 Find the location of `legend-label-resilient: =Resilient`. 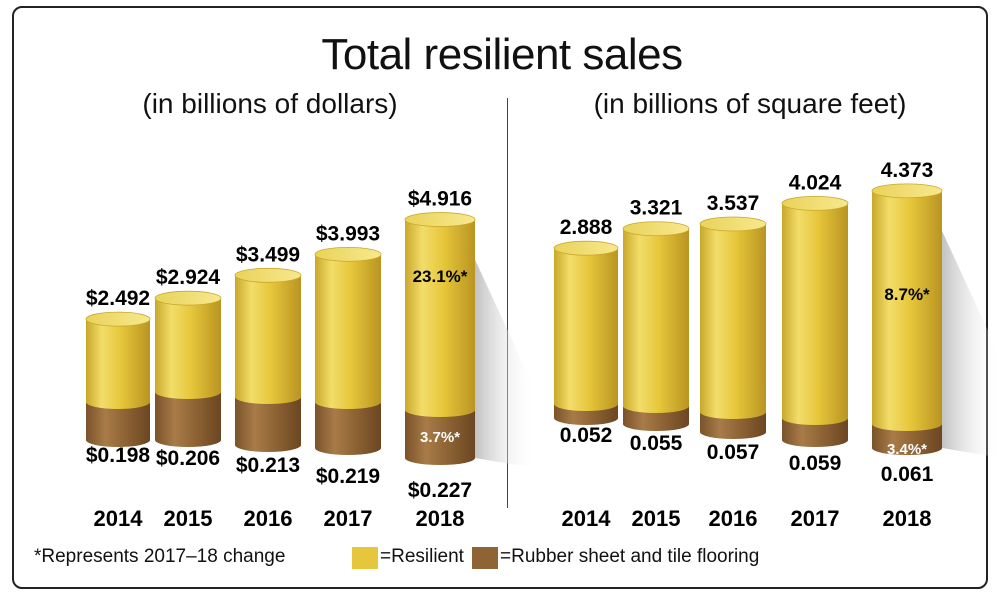

legend-label-resilient: =Resilient is located at coordinates (422, 556).